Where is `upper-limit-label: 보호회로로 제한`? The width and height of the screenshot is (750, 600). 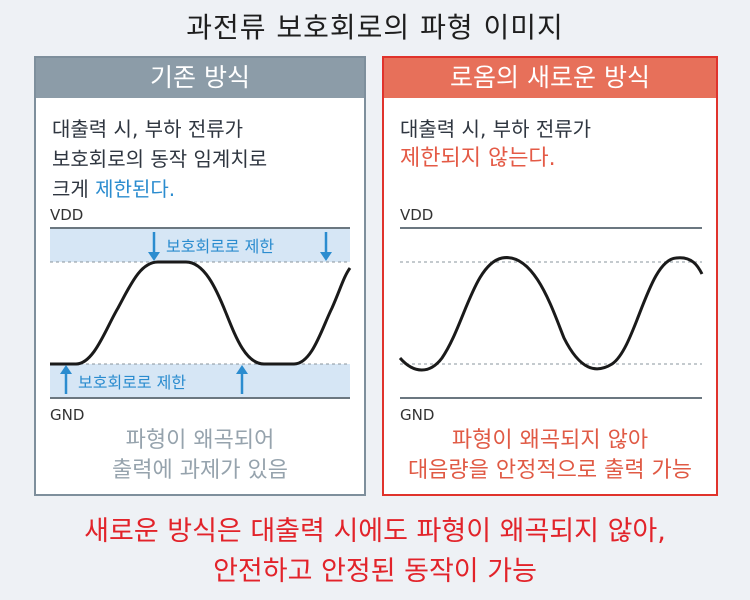 upper-limit-label: 보호회로로 제한 is located at coordinates (220, 246).